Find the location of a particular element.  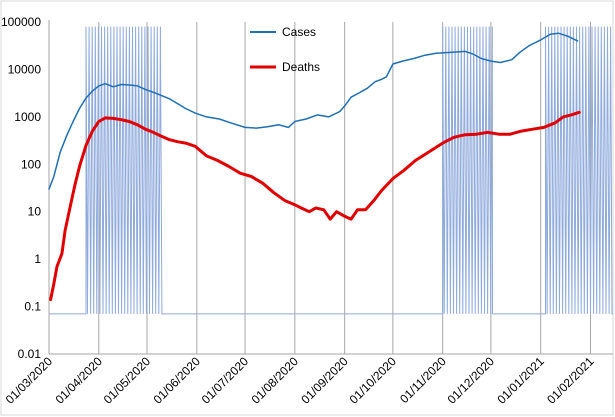

y-tick-label: 100 is located at coordinates (31, 164).